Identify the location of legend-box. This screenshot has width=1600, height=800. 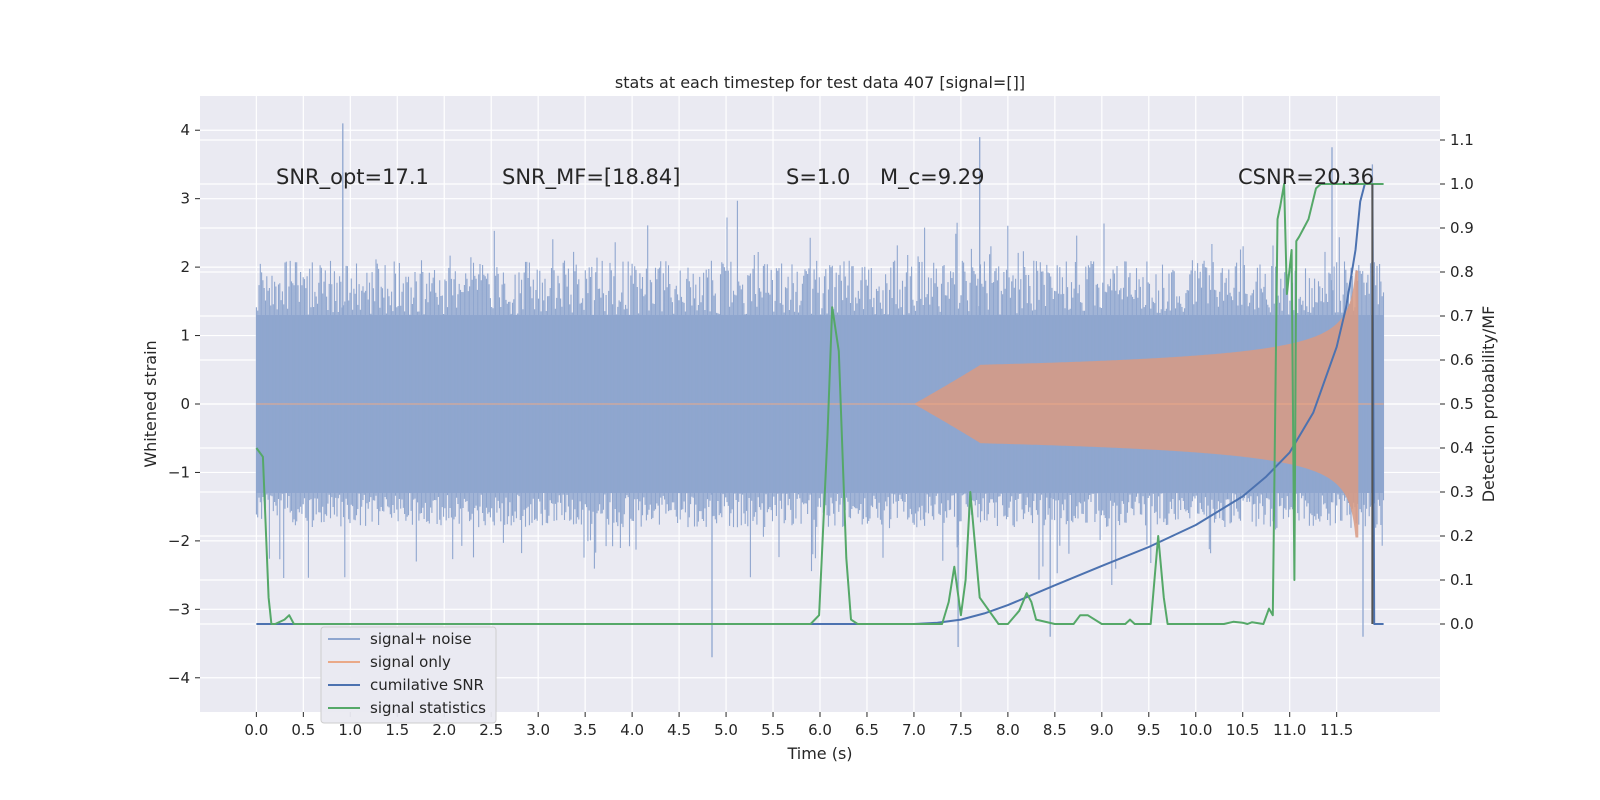
(408, 675).